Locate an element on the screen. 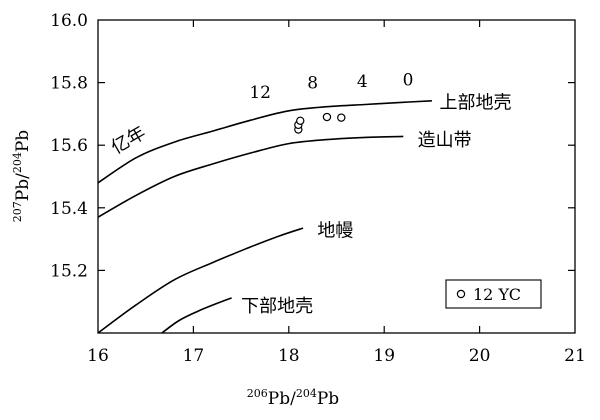 Image resolution: width=600 pixels, height=420 pixels. y-tick-label: 15.6 is located at coordinates (69, 146).